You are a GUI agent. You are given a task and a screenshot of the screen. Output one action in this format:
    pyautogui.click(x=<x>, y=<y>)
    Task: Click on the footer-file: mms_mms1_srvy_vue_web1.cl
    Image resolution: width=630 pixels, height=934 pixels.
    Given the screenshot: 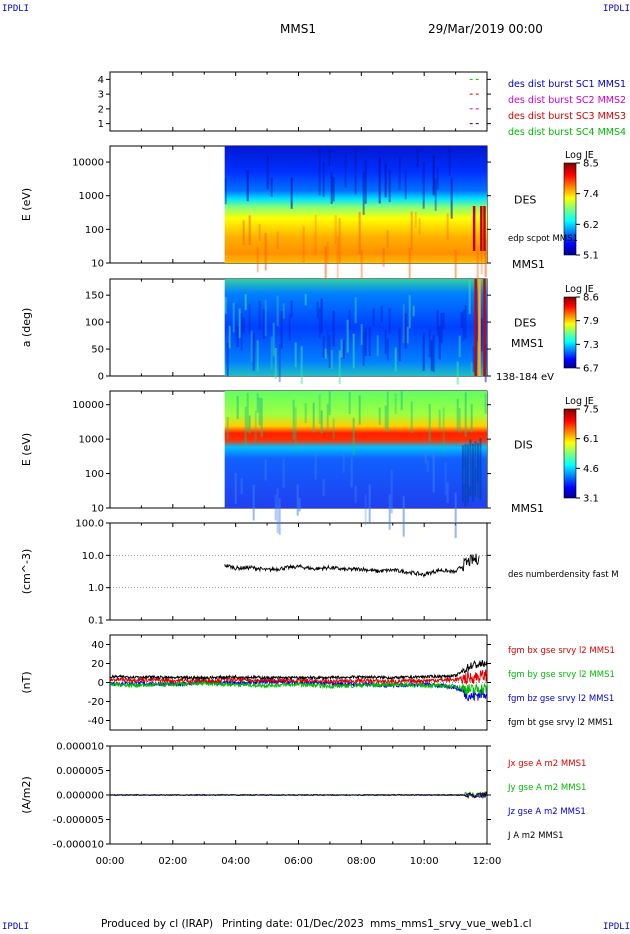 What is the action you would take?
    pyautogui.click(x=451, y=924)
    